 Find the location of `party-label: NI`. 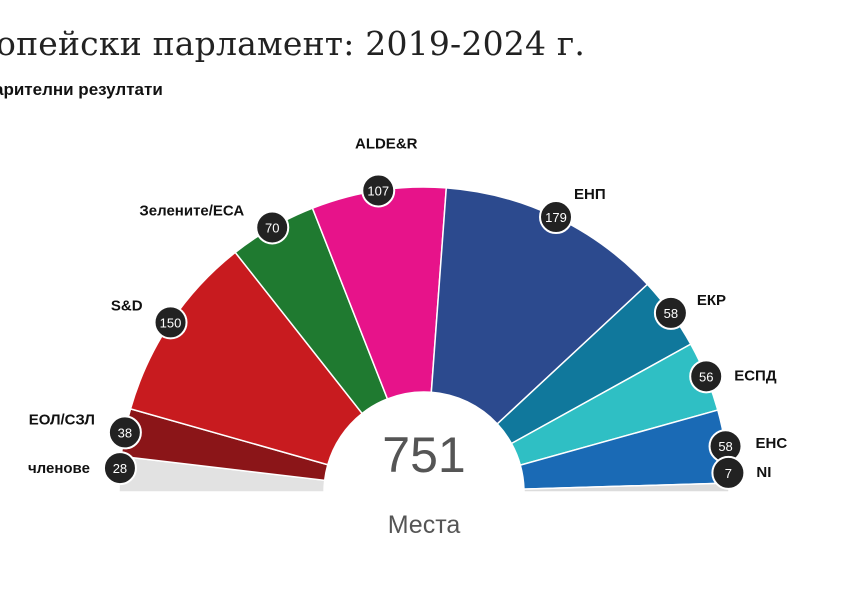

party-label: NI is located at coordinates (763, 472).